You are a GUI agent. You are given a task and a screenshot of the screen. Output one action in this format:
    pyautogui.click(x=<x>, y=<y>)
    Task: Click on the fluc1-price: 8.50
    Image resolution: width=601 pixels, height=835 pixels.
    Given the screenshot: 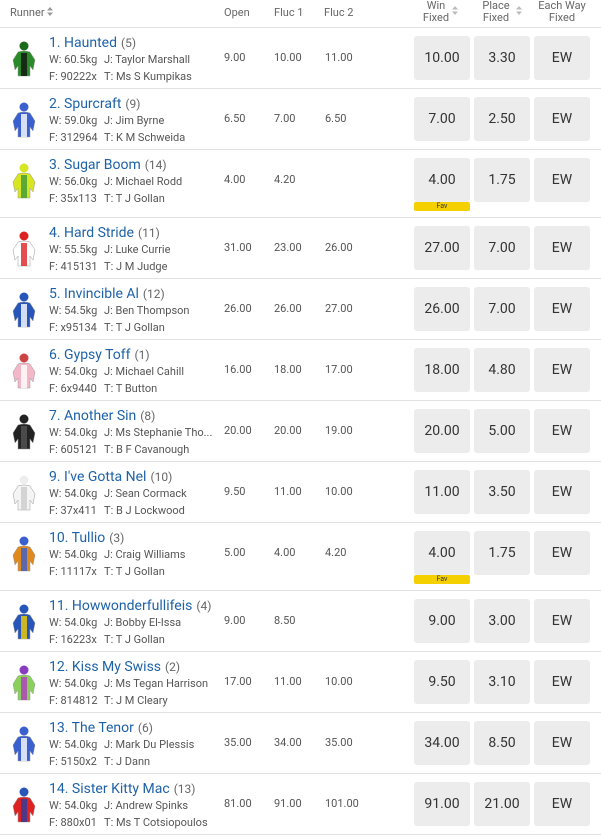 What is the action you would take?
    pyautogui.click(x=285, y=620)
    